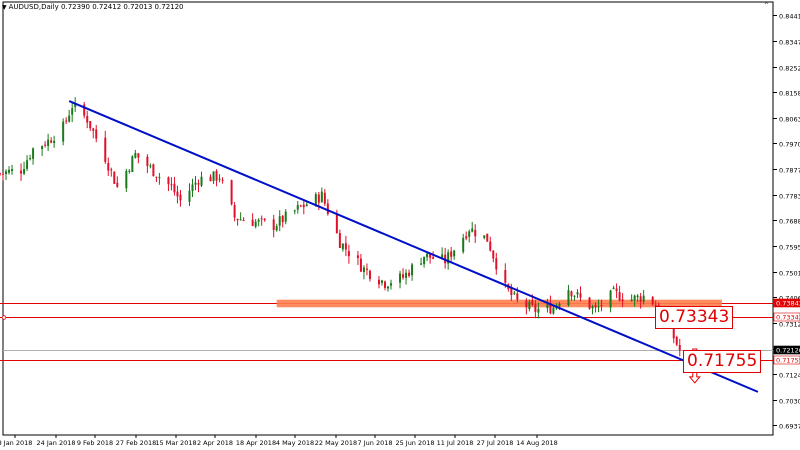 The width and height of the screenshot is (800, 450). Describe the element at coordinates (789, 248) in the screenshot. I see `y-tick-label: 0.75955` at that location.